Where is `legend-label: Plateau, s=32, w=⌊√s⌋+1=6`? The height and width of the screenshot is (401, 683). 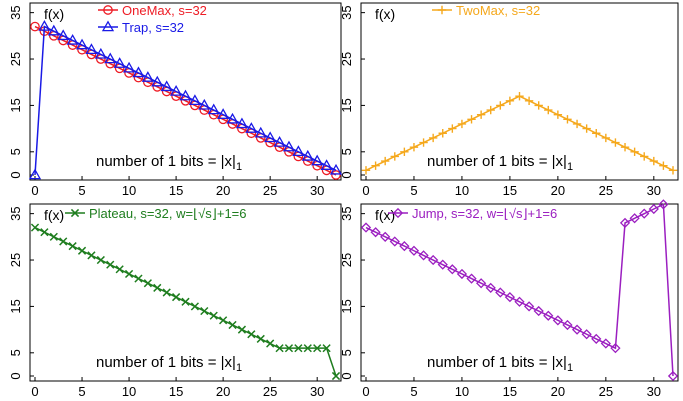 legend-label: Plateau, s=32, w=⌊√s⌋+1=6 is located at coordinates (168, 213).